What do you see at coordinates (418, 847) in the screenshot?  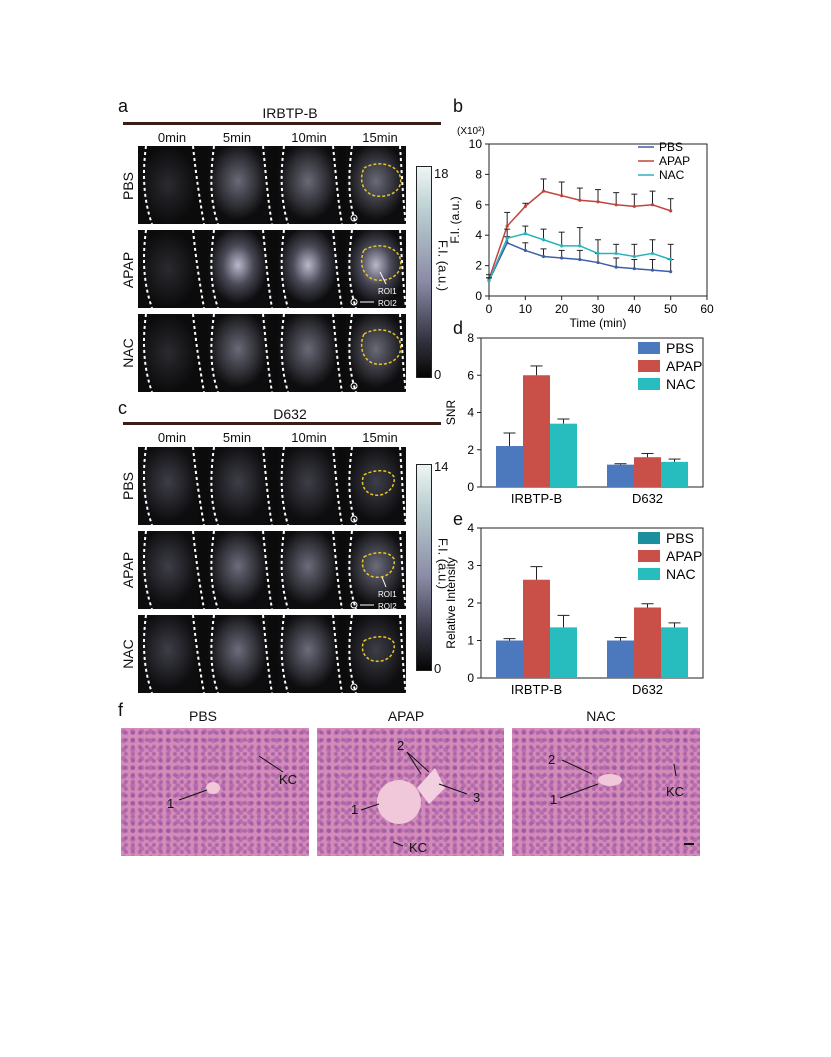 I see `histology-apap-label-kc: KC` at bounding box center [418, 847].